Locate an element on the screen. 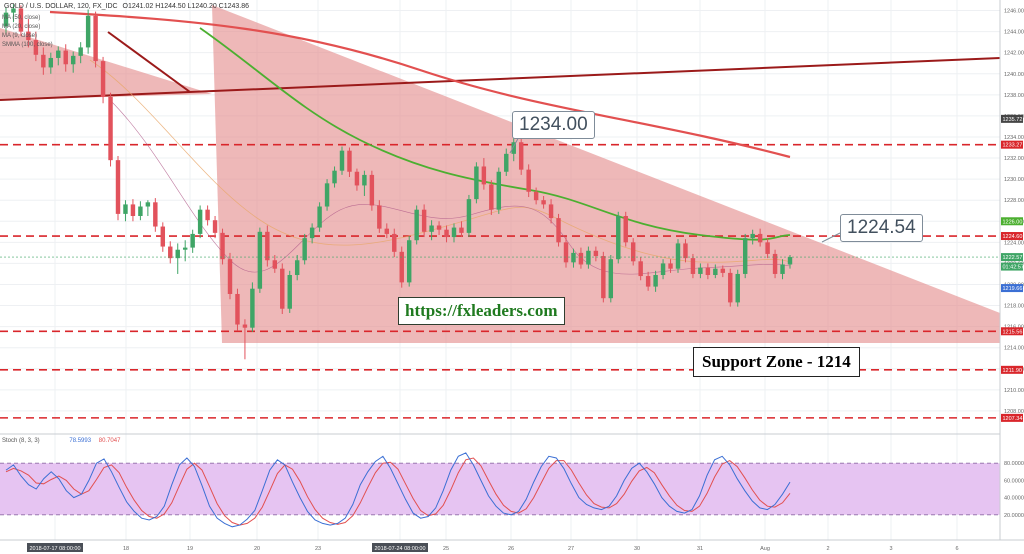  price-badge-label: 1226.00 is located at coordinates (1013, 222).